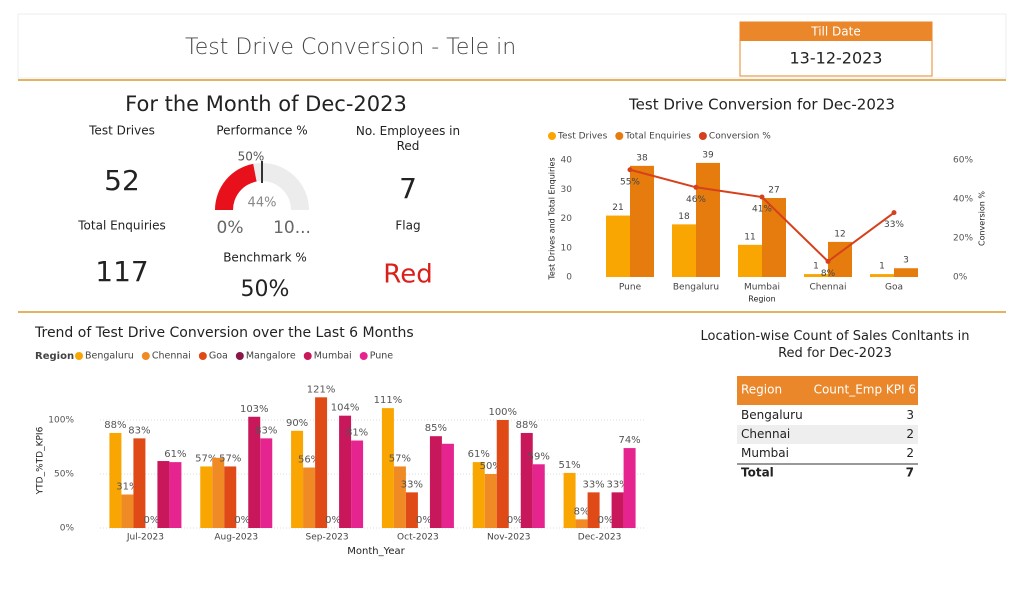 This screenshot has width=1024, height=592. Describe the element at coordinates (382, 356) in the screenshot. I see `legend-label: Pune` at that location.